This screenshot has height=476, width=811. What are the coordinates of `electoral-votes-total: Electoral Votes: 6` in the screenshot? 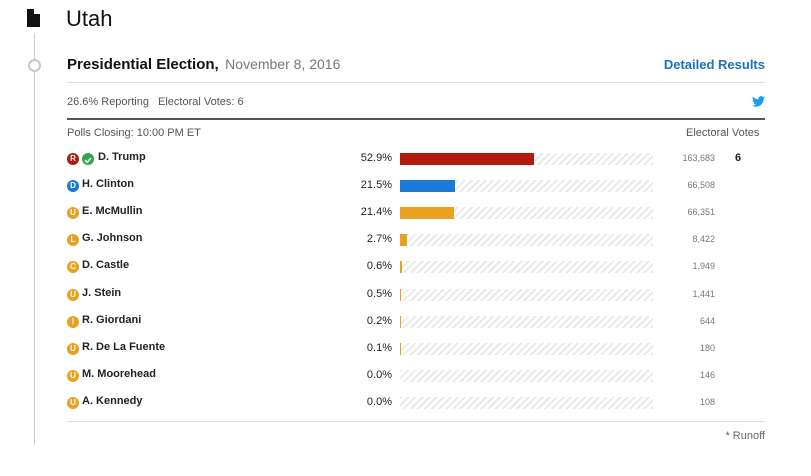 It's located at (201, 102).